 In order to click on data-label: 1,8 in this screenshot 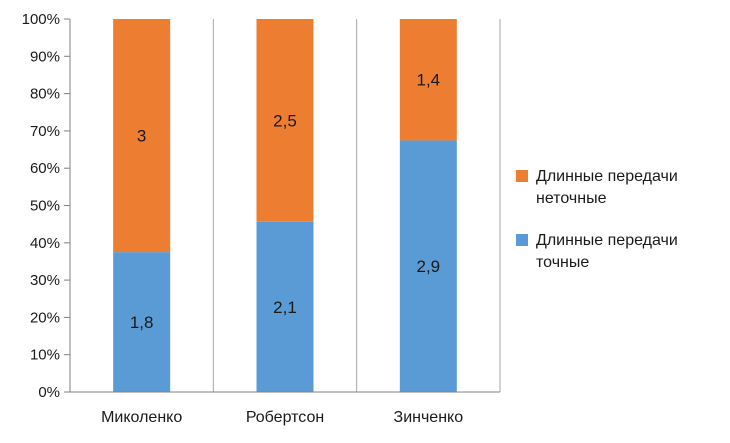, I will do `click(142, 322)`.